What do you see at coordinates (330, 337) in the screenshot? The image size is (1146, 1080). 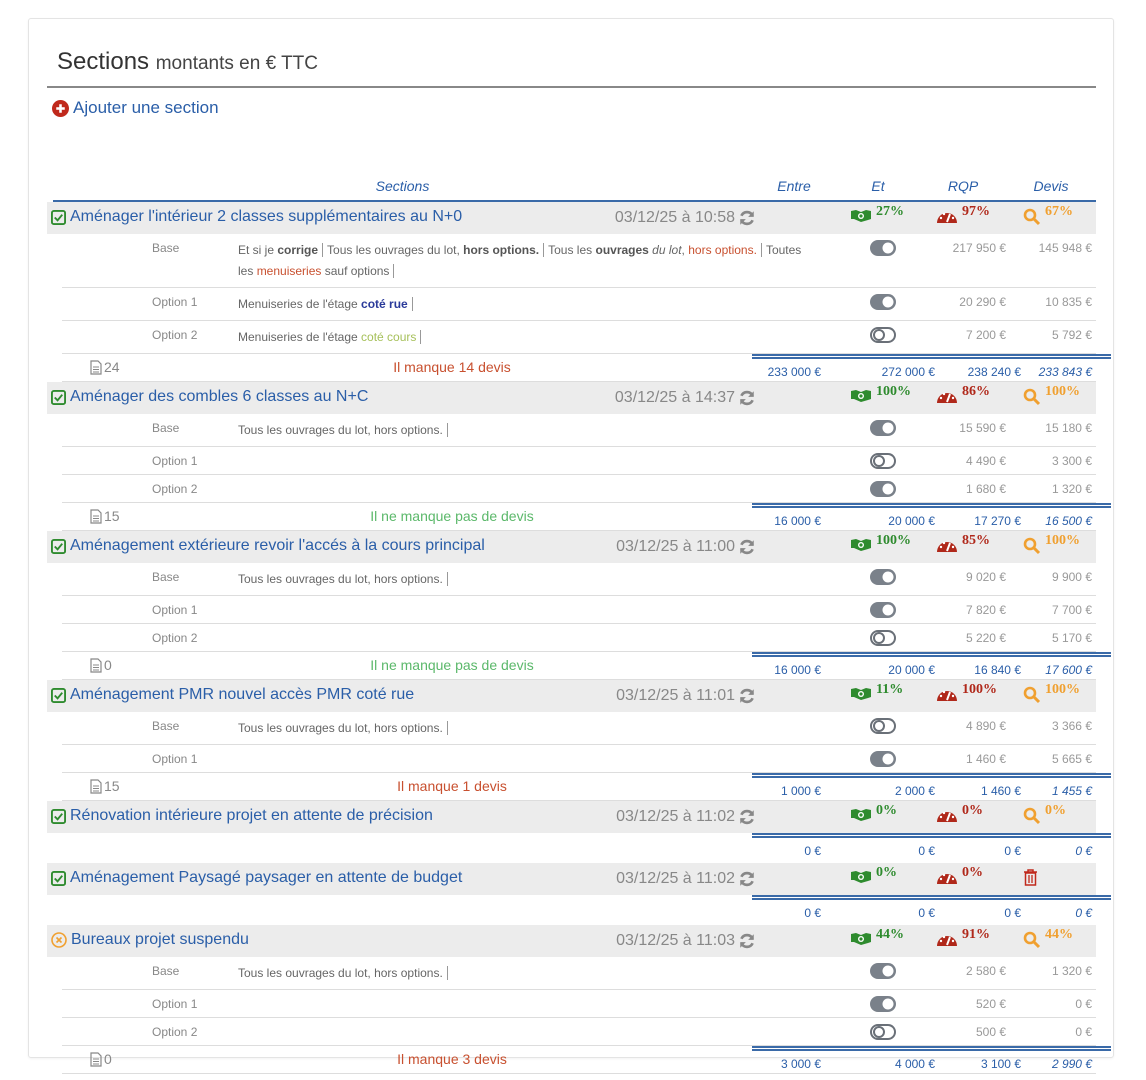 I see `description-block: Menuiseries de l'étage coté cours` at bounding box center [330, 337].